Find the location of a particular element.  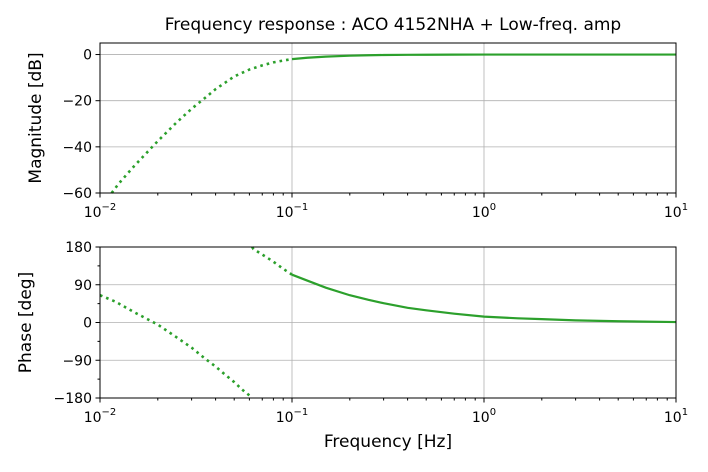

magnitude-y-tick-label: −60 is located at coordinates (77, 194).